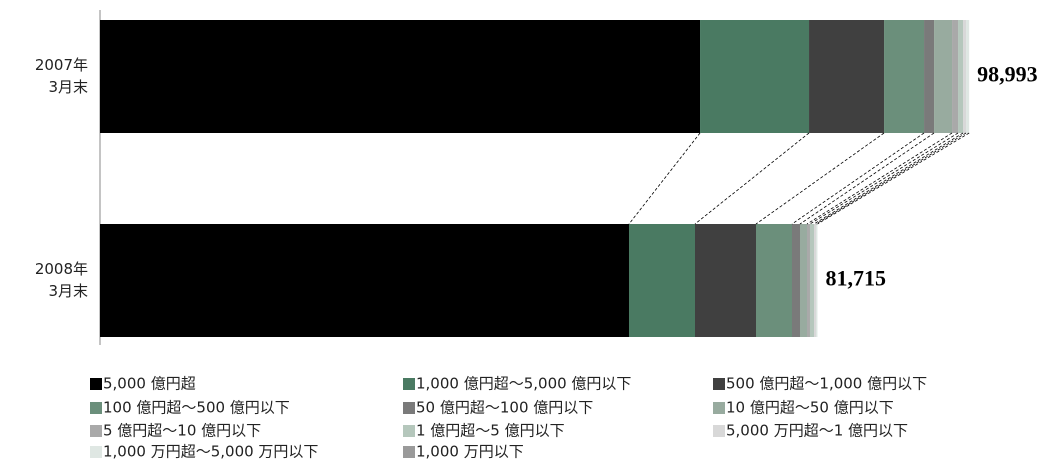 The image size is (1049, 461). What do you see at coordinates (826, 384) in the screenshot?
I see `legend-label: 500 億円超〜1,000 億円以下` at bounding box center [826, 384].